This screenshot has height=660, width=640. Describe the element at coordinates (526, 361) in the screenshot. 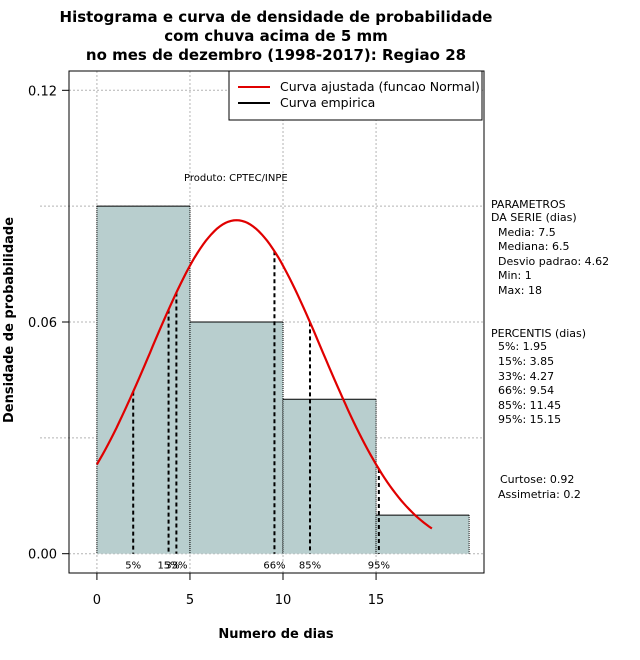

I see `percentil-15: 15%: 3.85` at that location.